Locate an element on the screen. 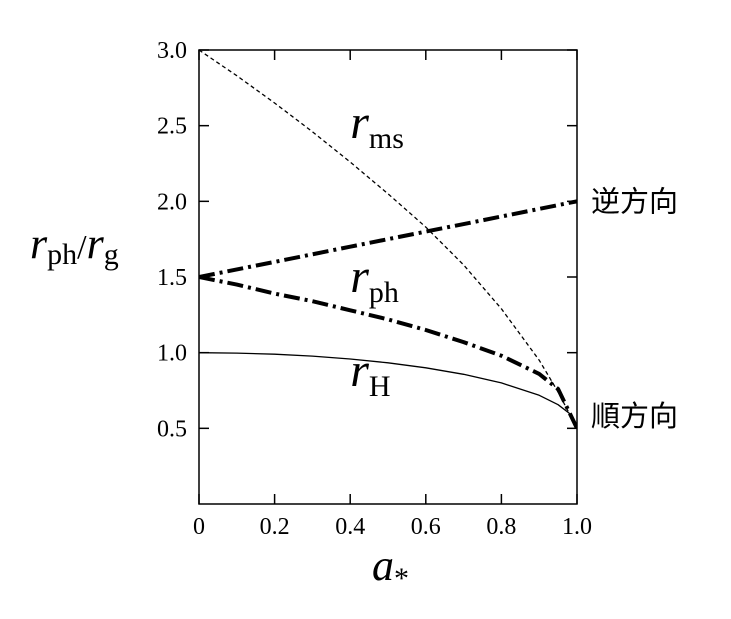 This screenshot has height=619, width=731. y-axis-label: rph/rg is located at coordinates (74, 245).